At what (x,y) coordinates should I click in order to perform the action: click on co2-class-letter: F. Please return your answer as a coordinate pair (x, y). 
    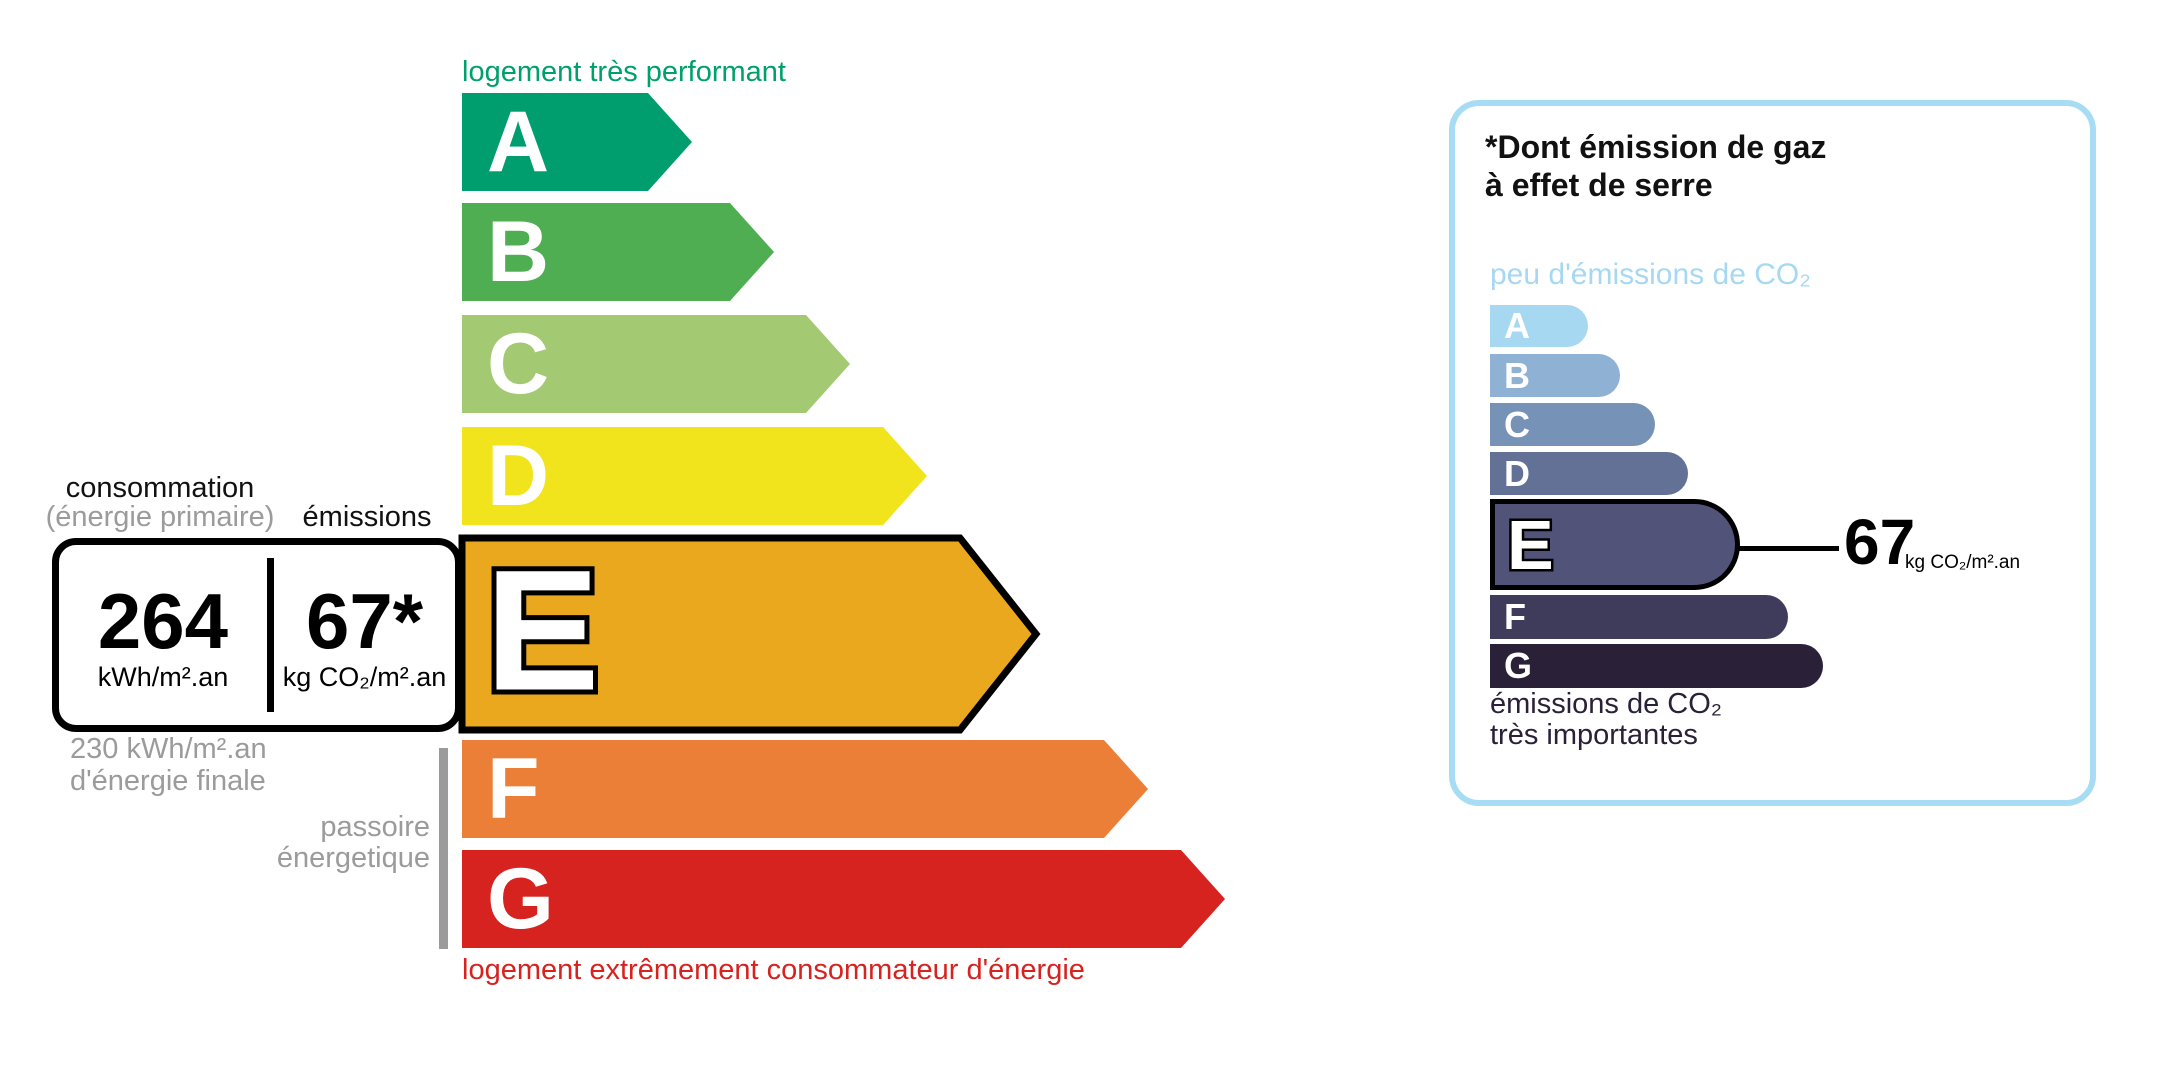
    Looking at the image, I should click on (1515, 616).